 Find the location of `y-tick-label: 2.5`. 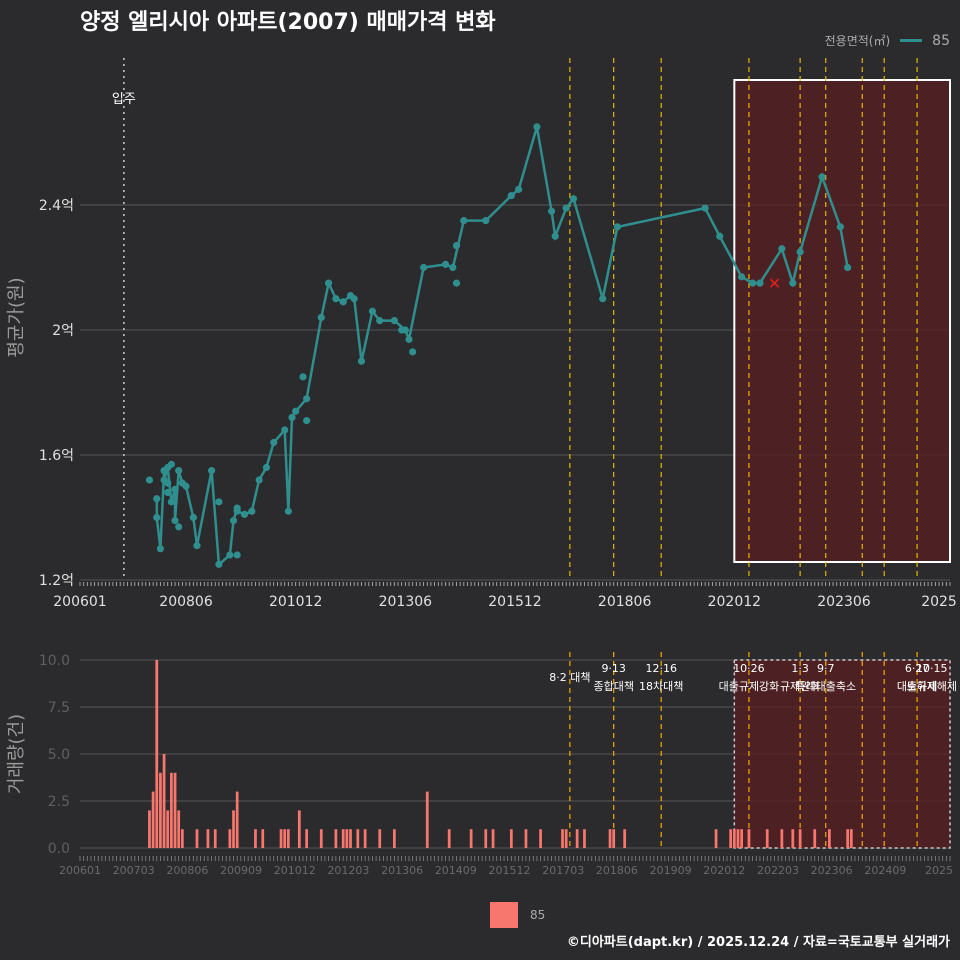

y-tick-label: 2.5 is located at coordinates (59, 802).